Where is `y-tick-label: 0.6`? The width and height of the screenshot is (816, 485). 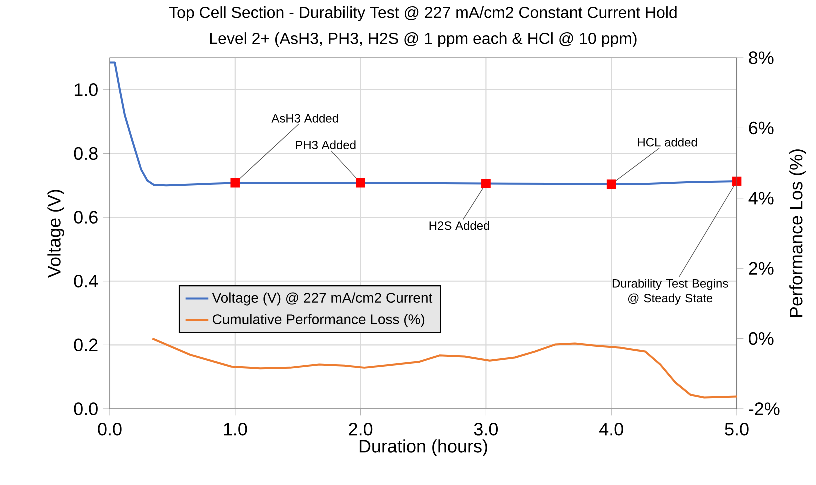 y-tick-label: 0.6 is located at coordinates (86, 217).